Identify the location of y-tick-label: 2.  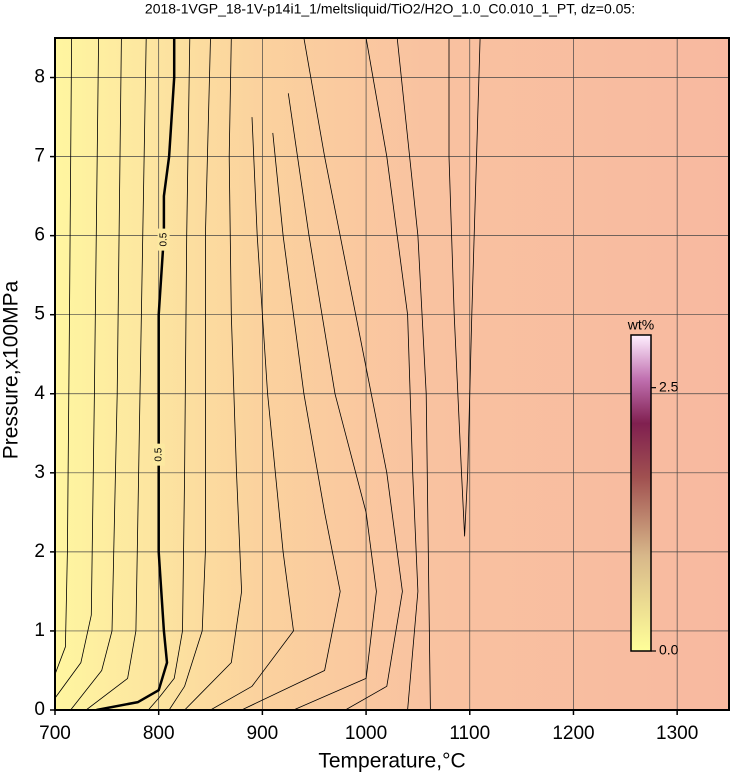
(39, 551).